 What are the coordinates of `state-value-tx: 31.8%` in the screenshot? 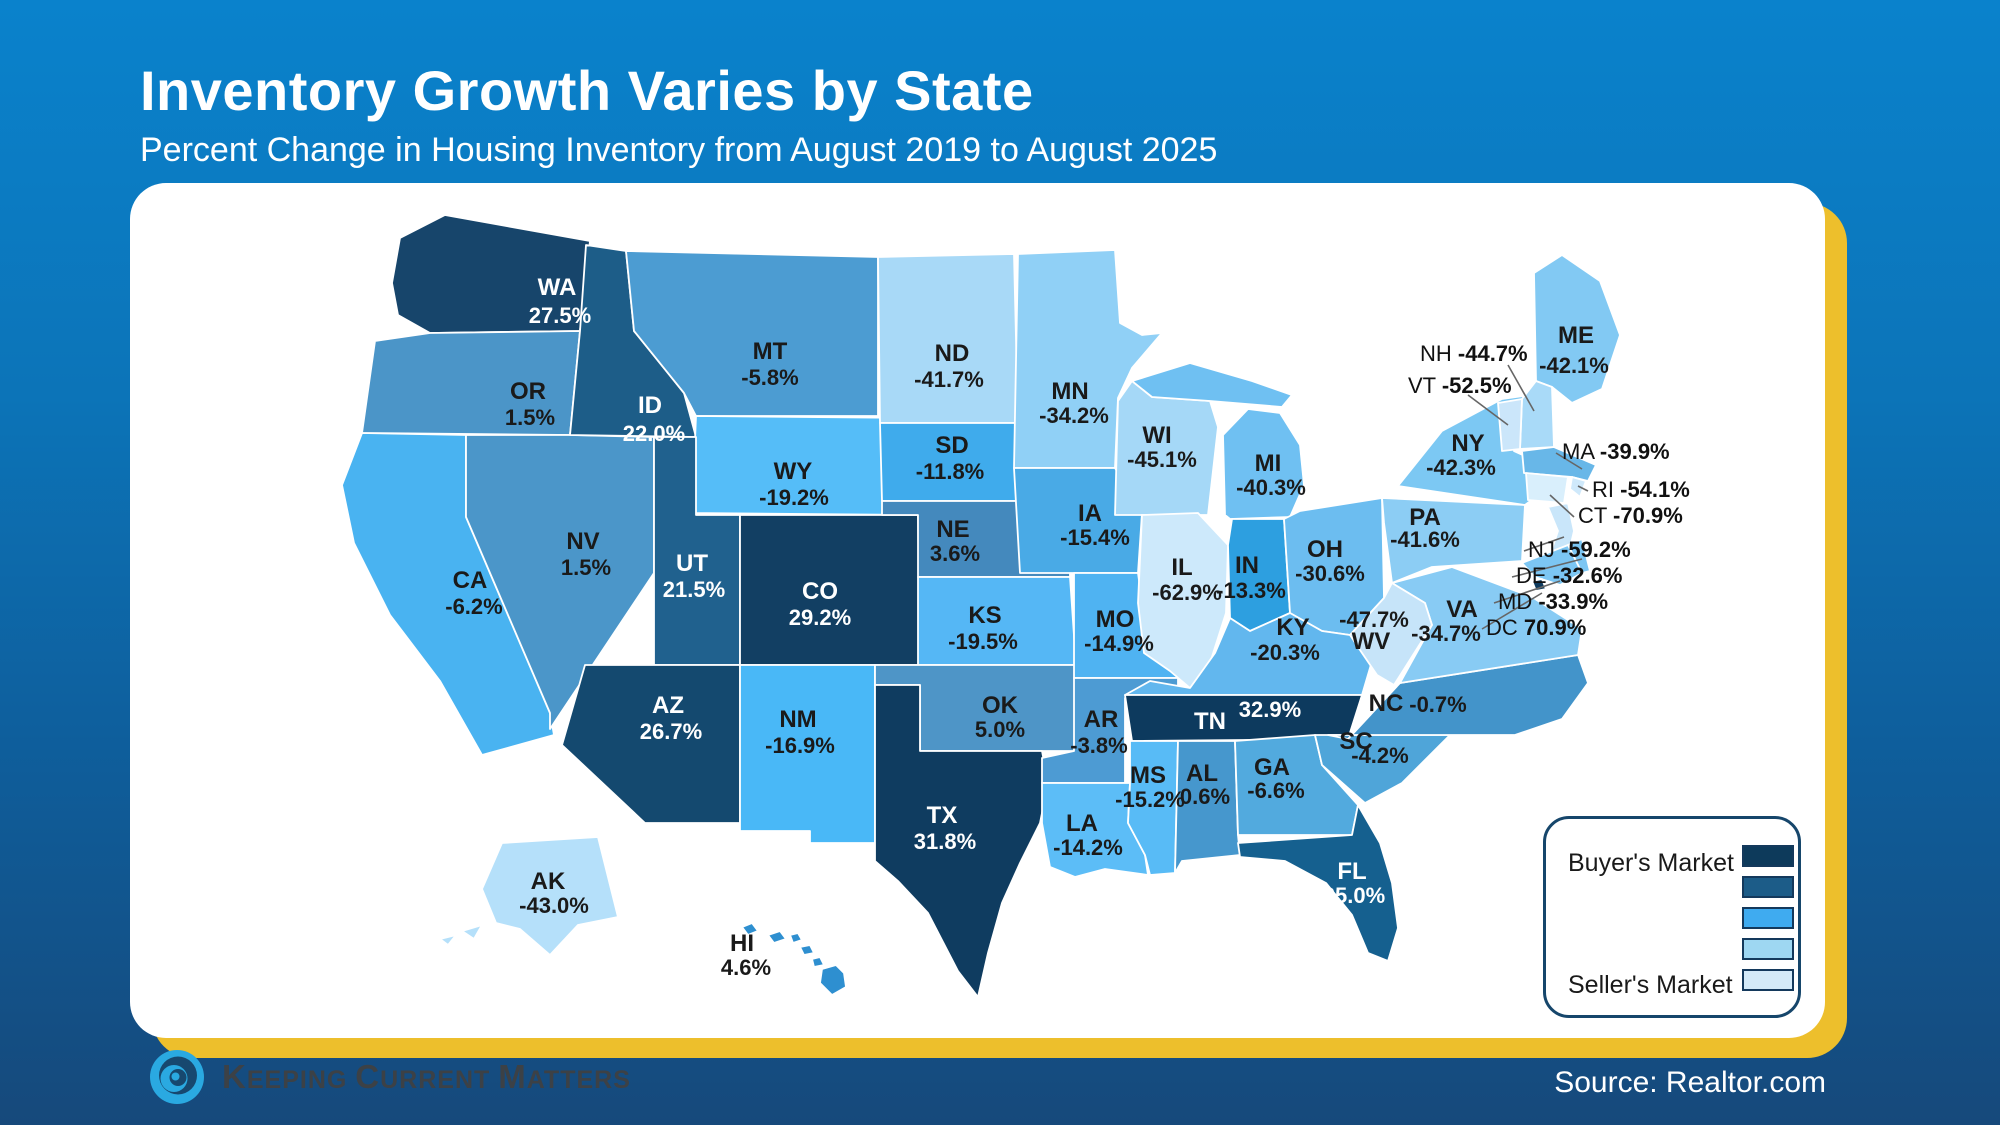 It's located at (945, 841).